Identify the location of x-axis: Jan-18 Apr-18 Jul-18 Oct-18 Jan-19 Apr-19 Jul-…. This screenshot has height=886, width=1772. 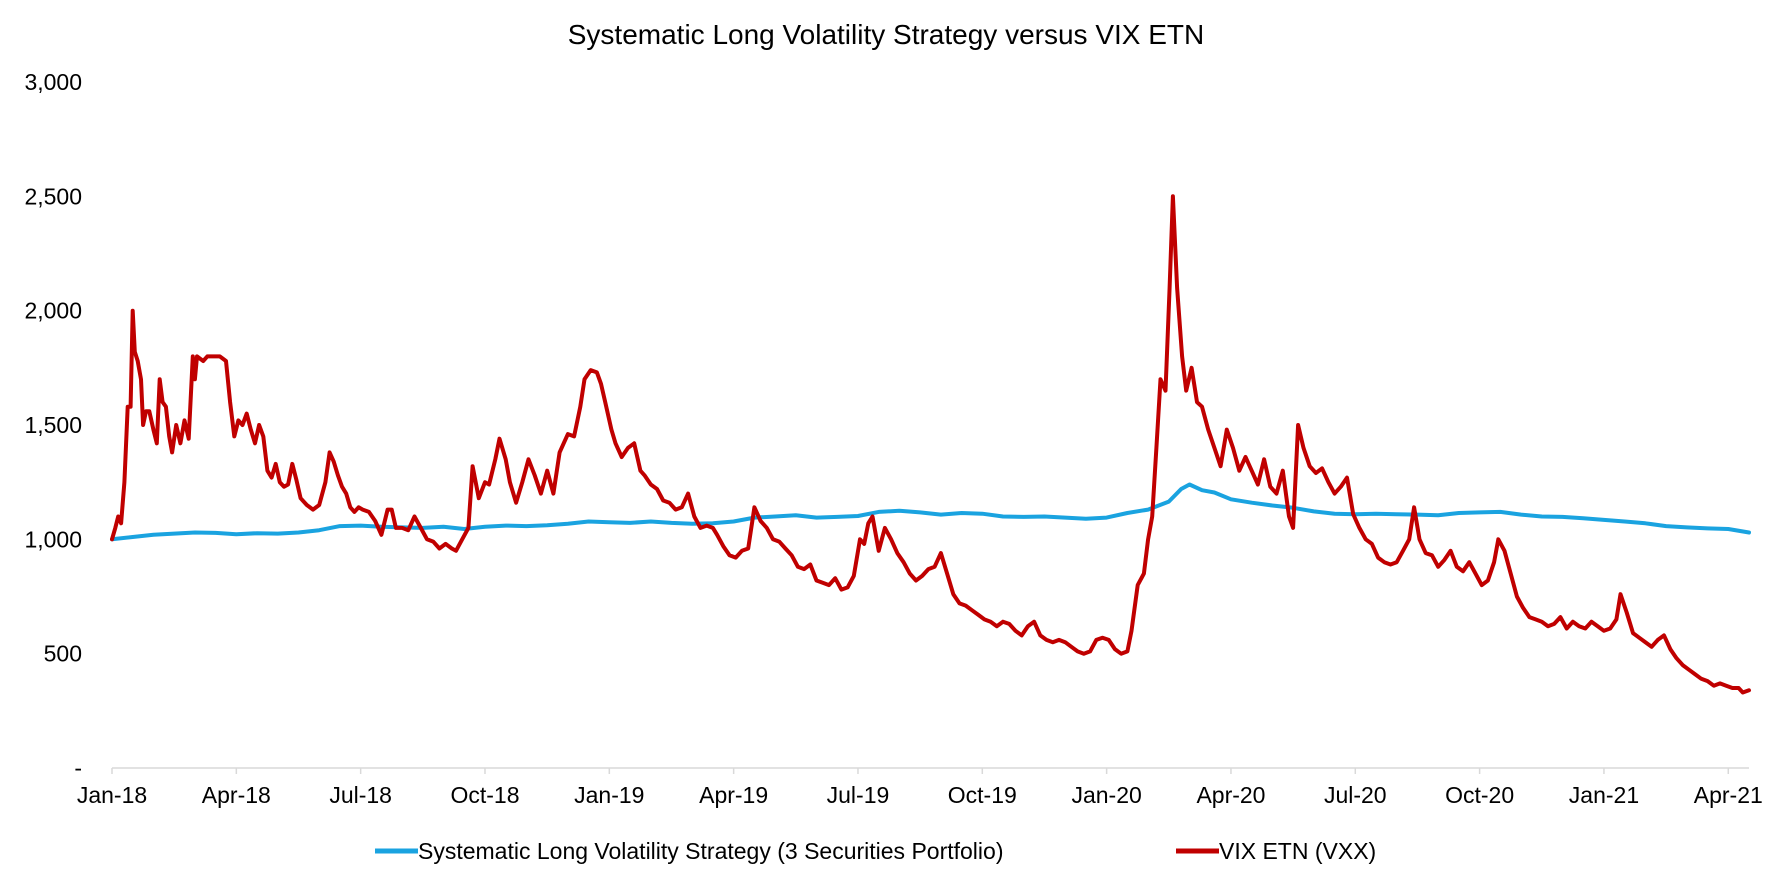
(920, 787).